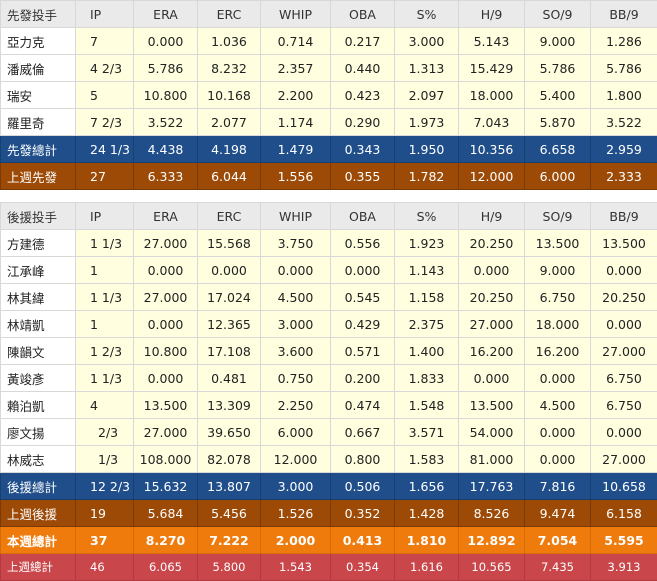 Image resolution: width=657 pixels, height=581 pixels. I want to click on stat-cell: 0.667, so click(363, 432).